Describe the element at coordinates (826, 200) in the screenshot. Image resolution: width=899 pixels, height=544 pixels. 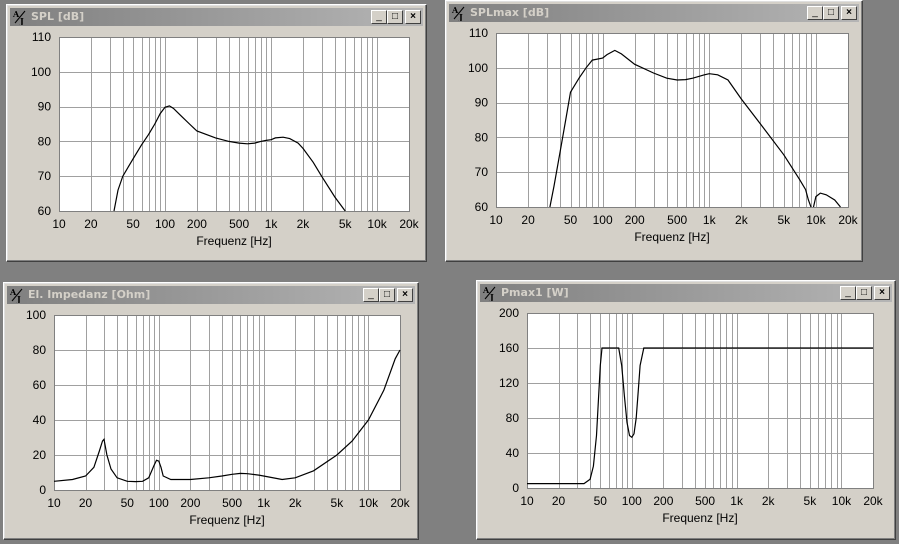
I see `series-line-segment` at that location.